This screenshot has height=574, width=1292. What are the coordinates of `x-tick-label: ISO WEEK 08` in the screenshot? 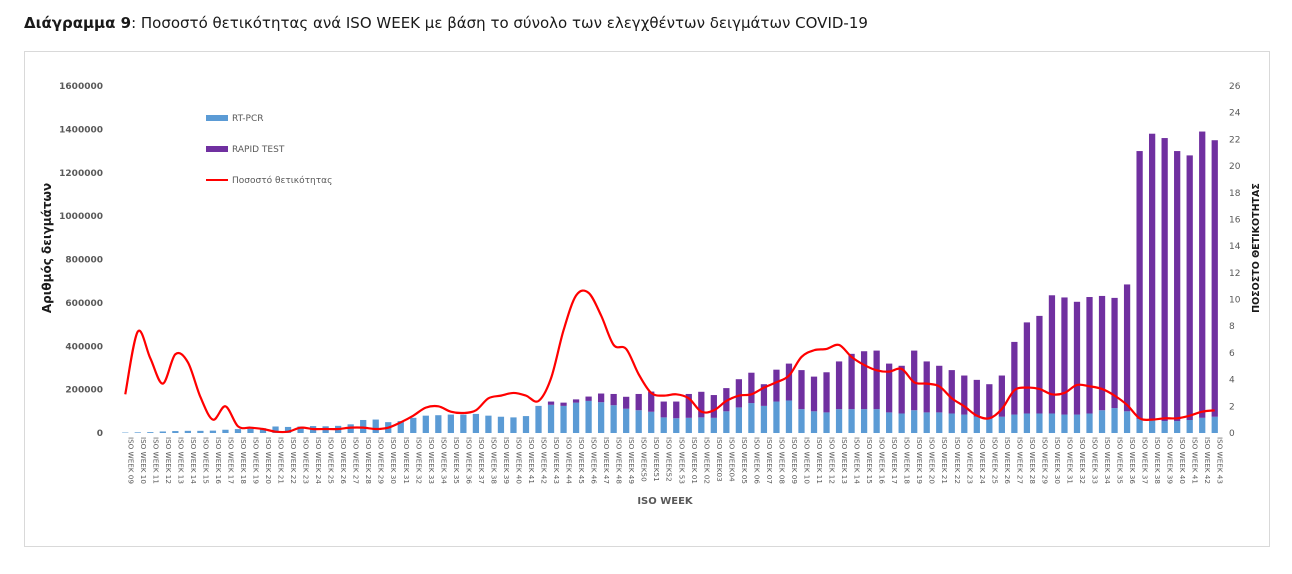 It's located at (781, 460).